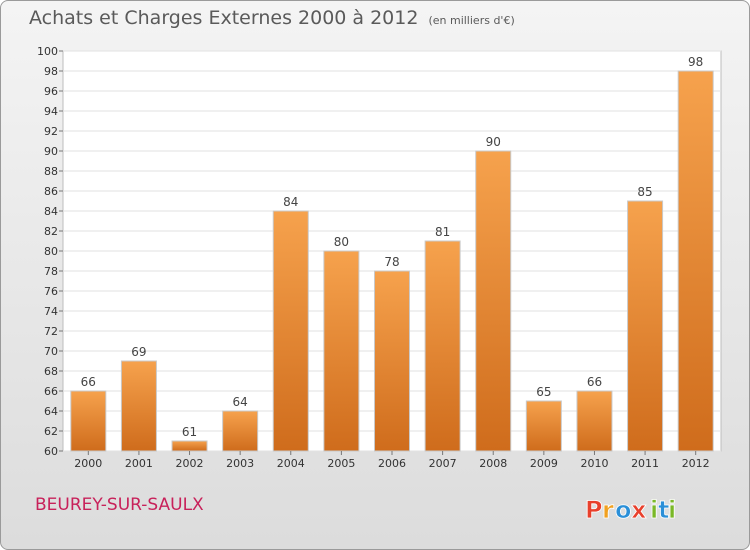 This screenshot has height=550, width=750. I want to click on logo-letter: o, so click(623, 510).